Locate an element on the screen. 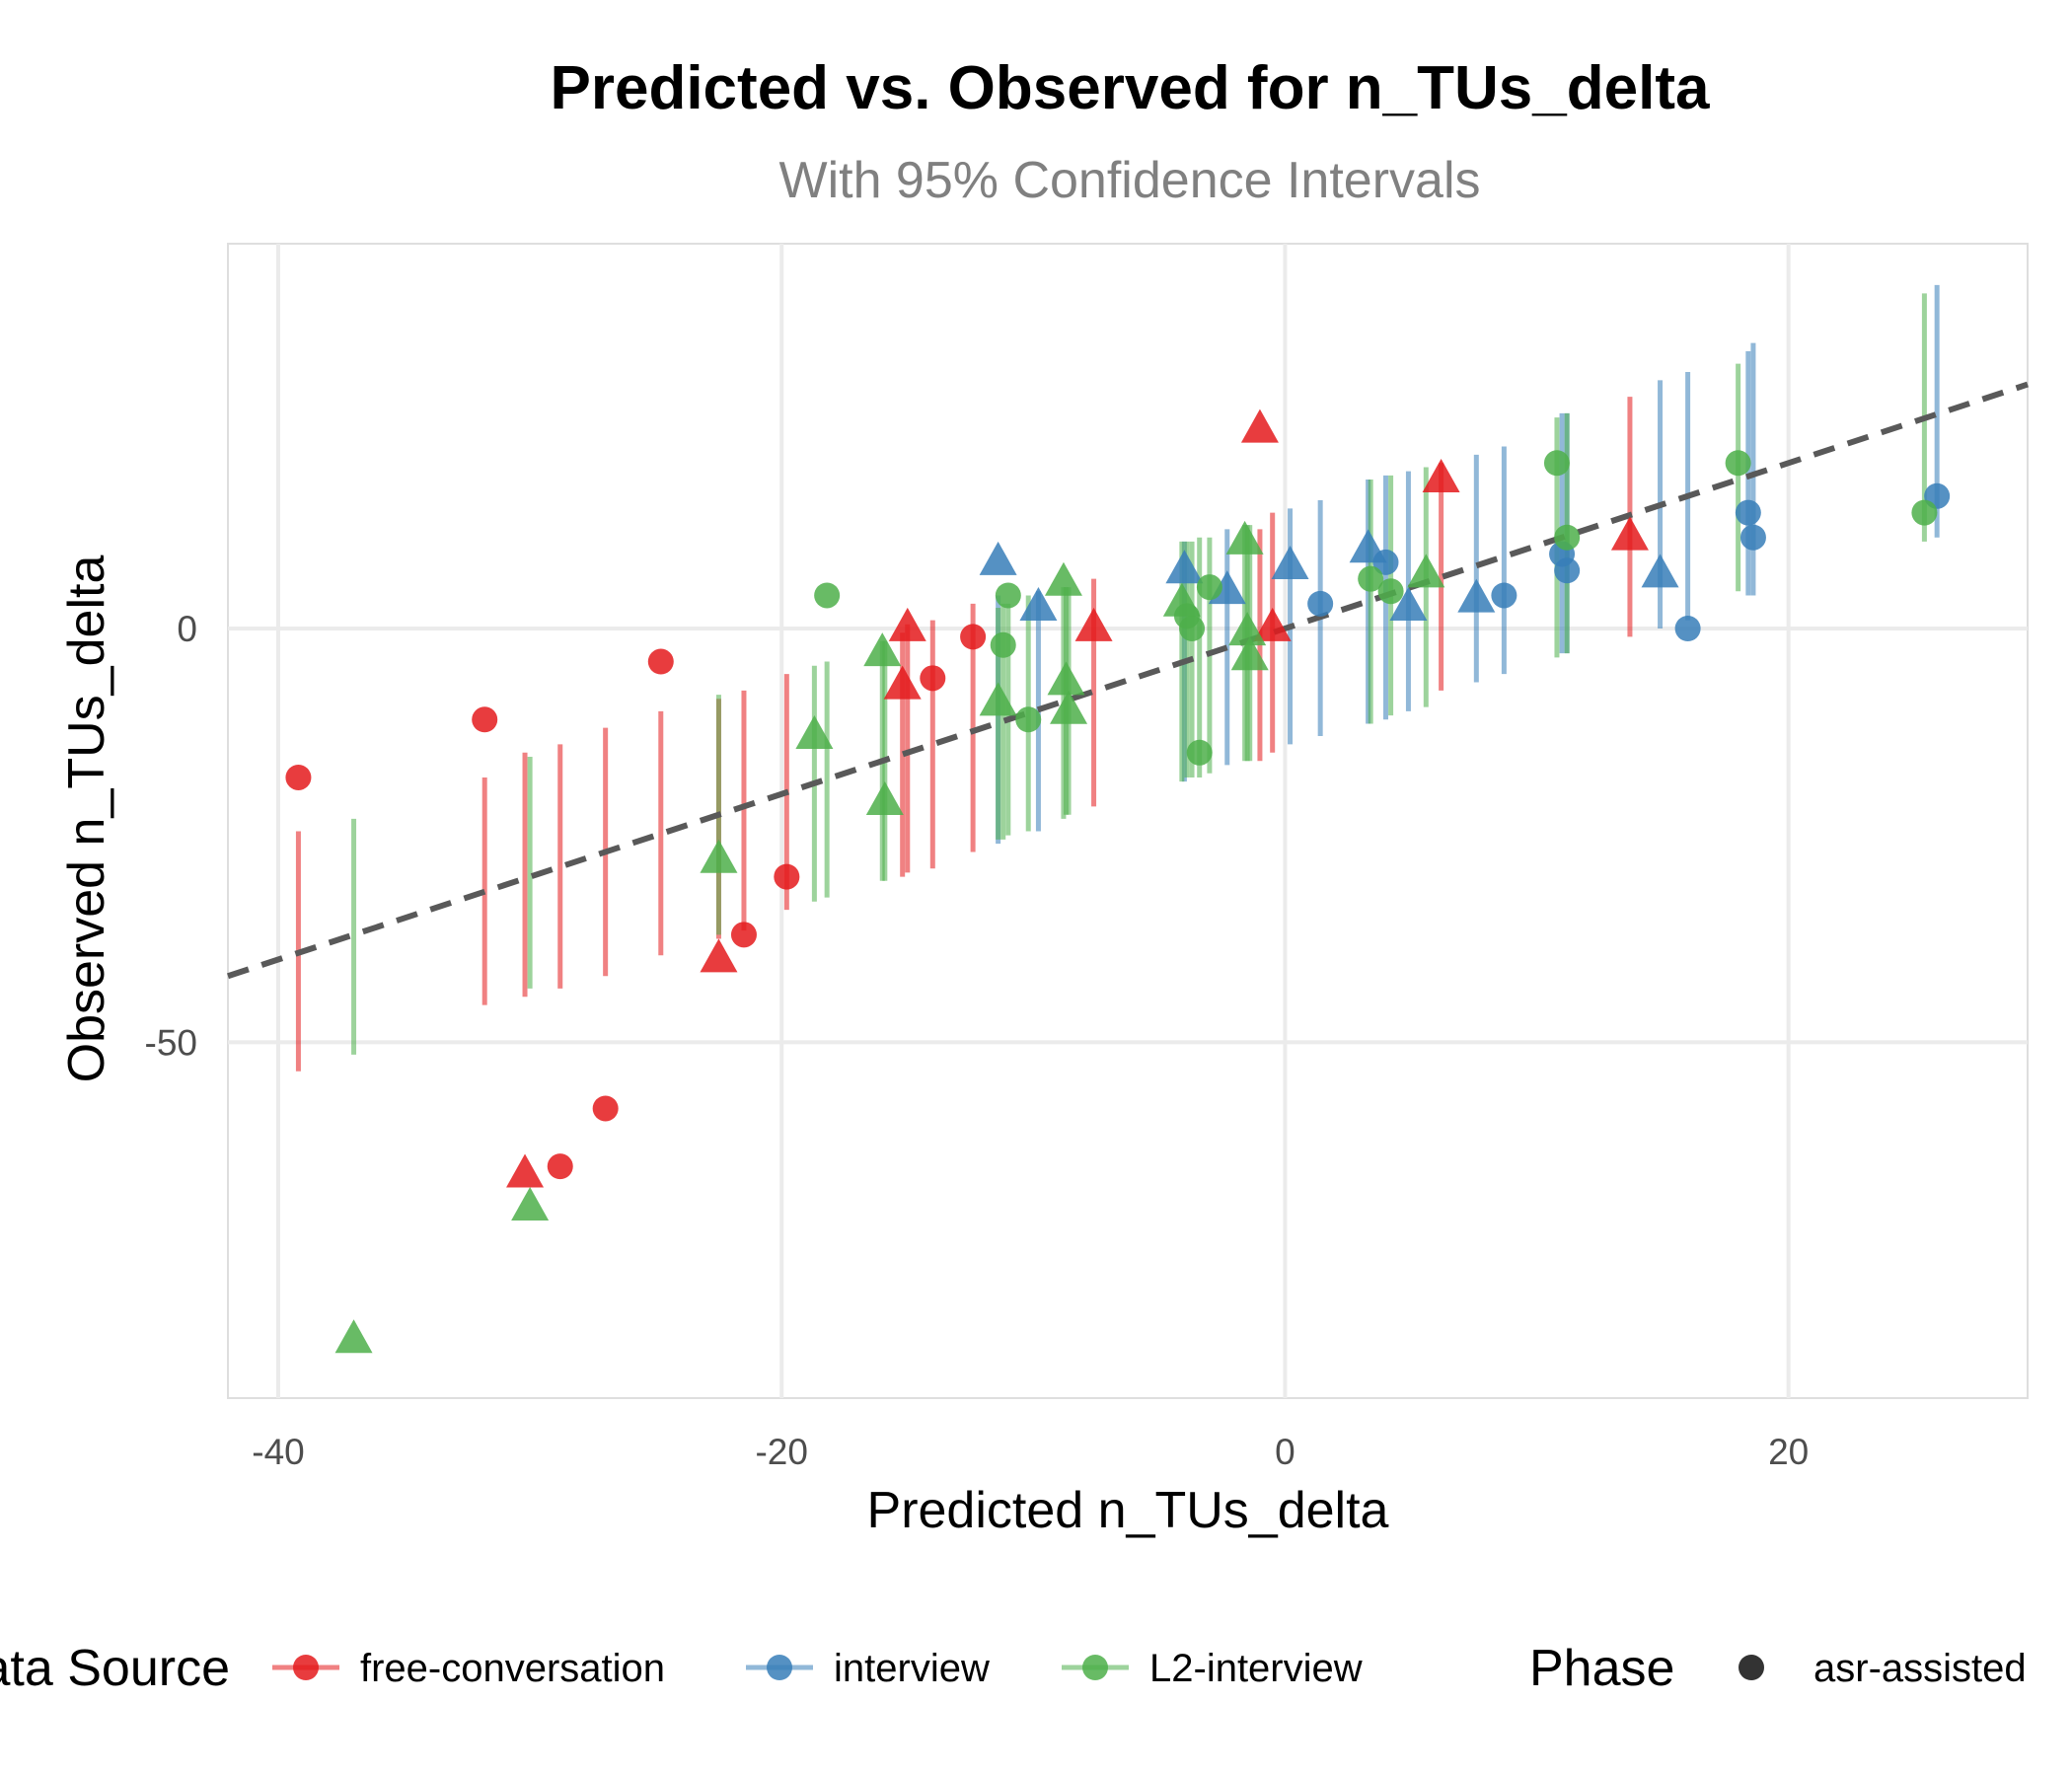  legend-label: interview is located at coordinates (912, 1669).